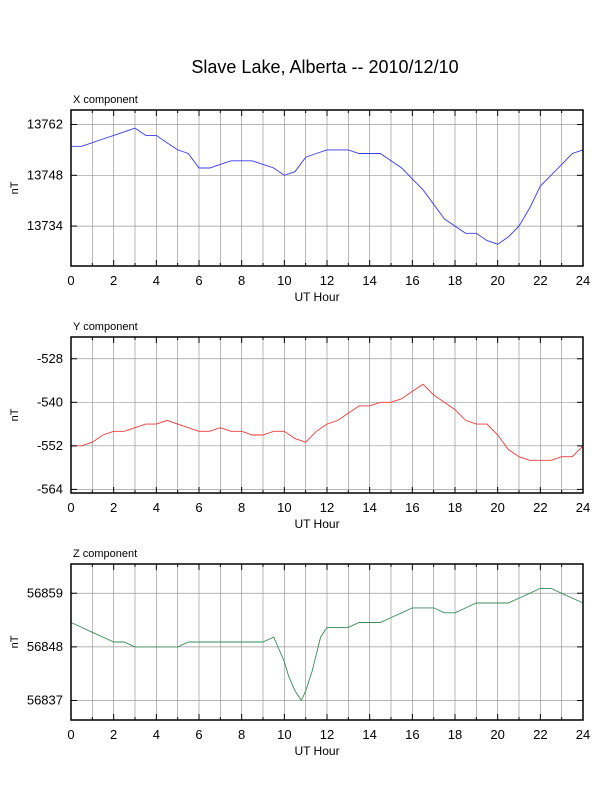 The width and height of the screenshot is (612, 792). What do you see at coordinates (105, 100) in the screenshot?
I see `panel-title: X component` at bounding box center [105, 100].